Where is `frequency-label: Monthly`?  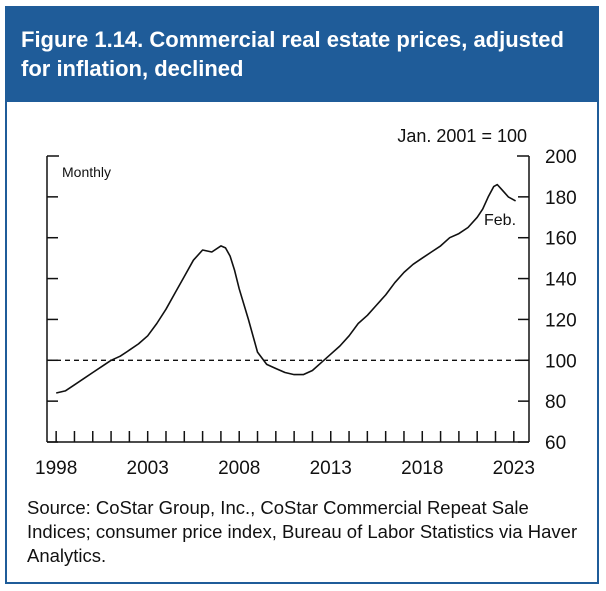
frequency-label: Monthly is located at coordinates (86, 172).